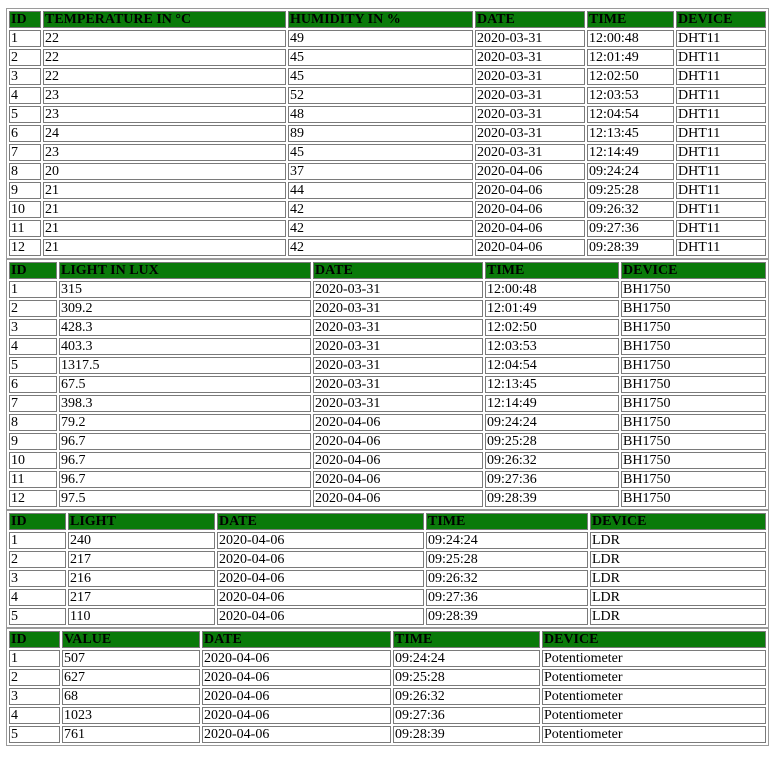 This screenshot has width=775, height=777. What do you see at coordinates (387, 559) in the screenshot?
I see `table-row: 2 217 2020-04-06 09:25:28 LDR` at bounding box center [387, 559].